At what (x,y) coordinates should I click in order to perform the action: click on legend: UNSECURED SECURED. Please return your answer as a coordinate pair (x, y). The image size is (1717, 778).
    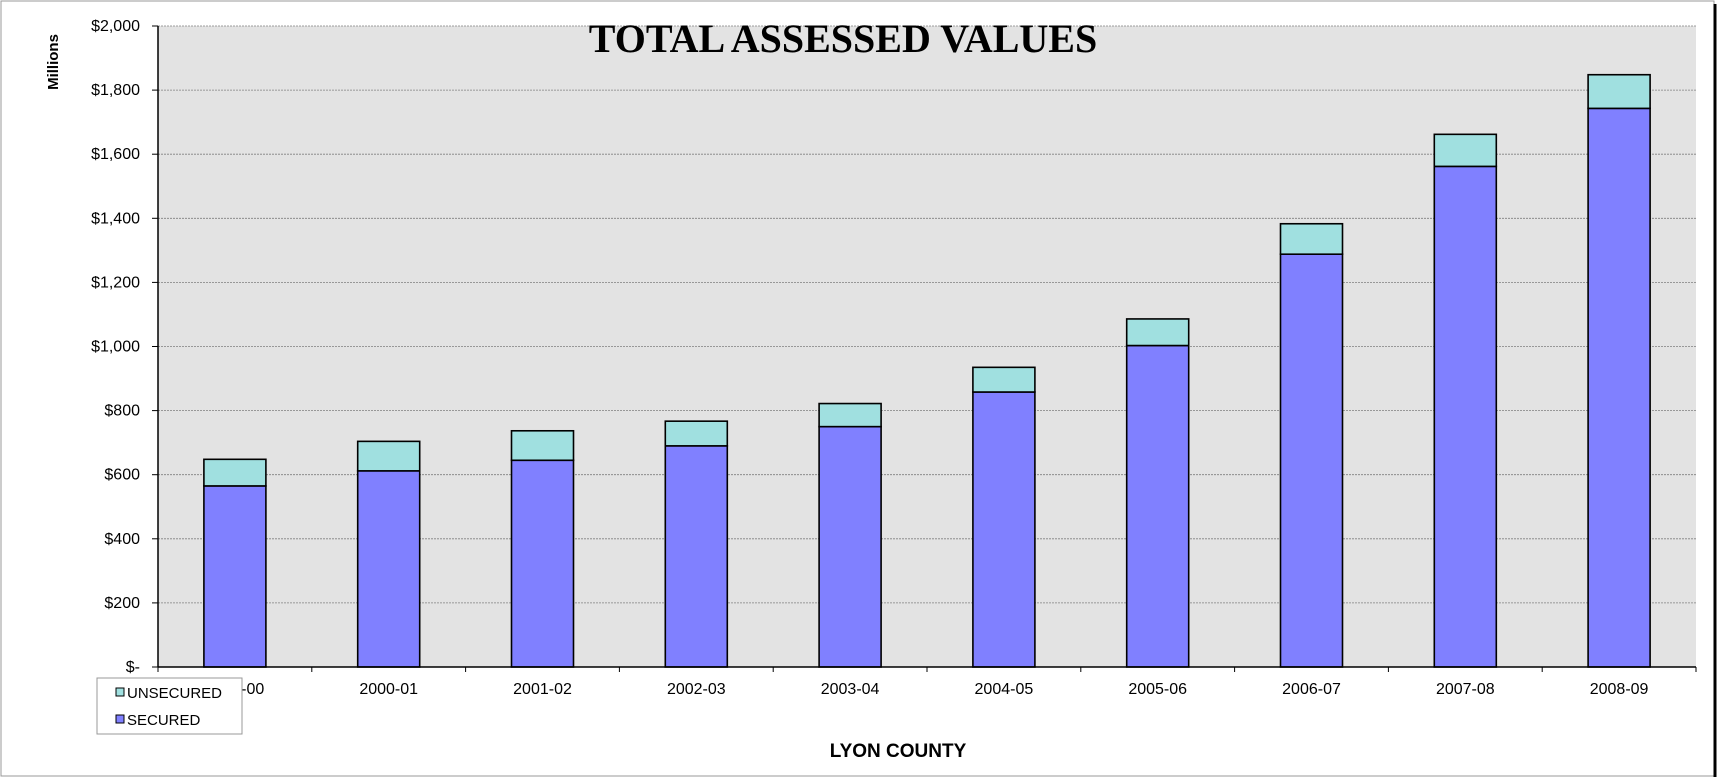
    Looking at the image, I should click on (169, 706).